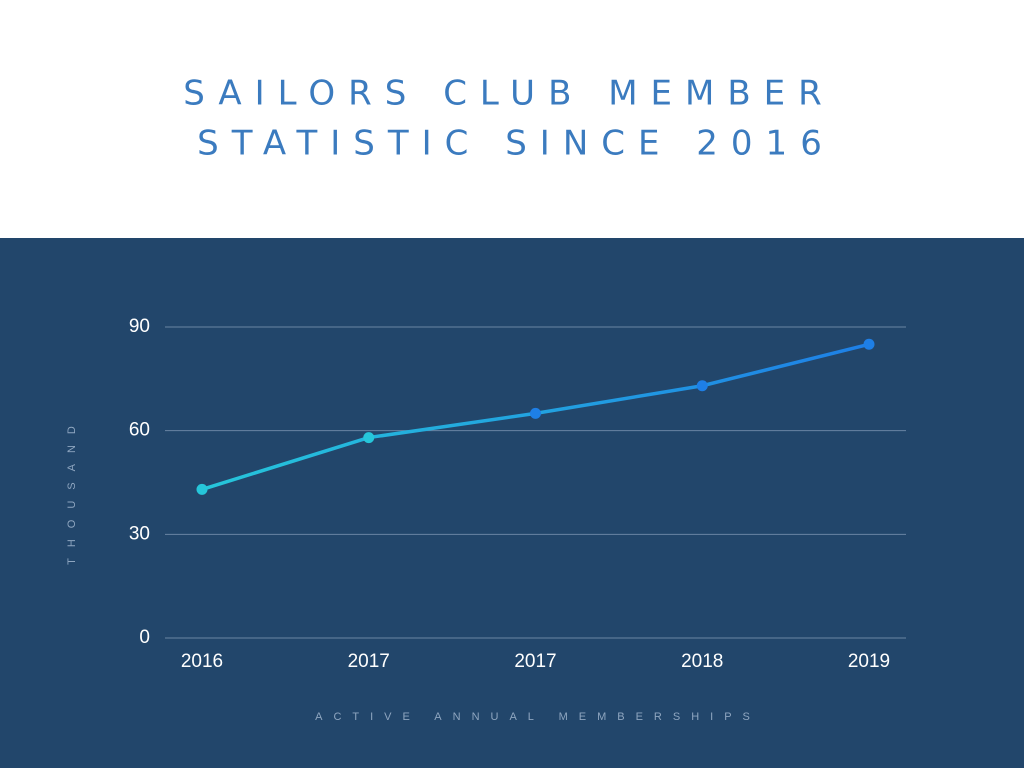  I want to click on x-tick-label: 2019, so click(869, 661).